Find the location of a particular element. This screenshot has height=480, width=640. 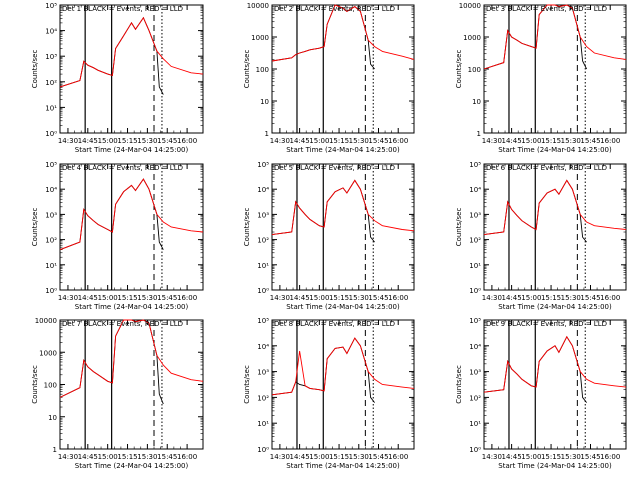

chart-title: Det 8 BLACK = Events, RED = LLD is located at coordinates (334, 324).